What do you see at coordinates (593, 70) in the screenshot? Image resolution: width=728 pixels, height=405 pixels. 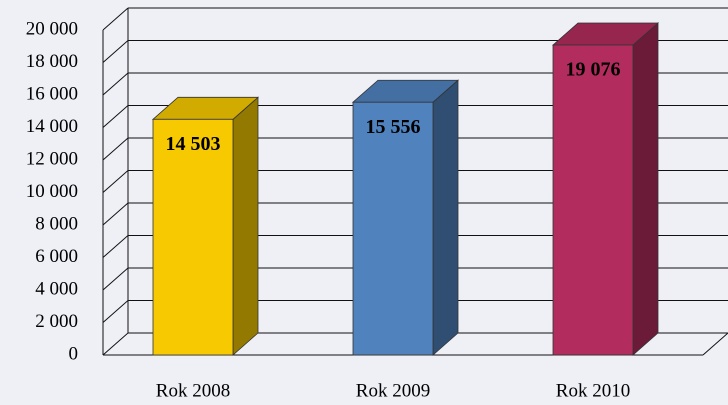 I see `data-label: 19 076` at bounding box center [593, 70].